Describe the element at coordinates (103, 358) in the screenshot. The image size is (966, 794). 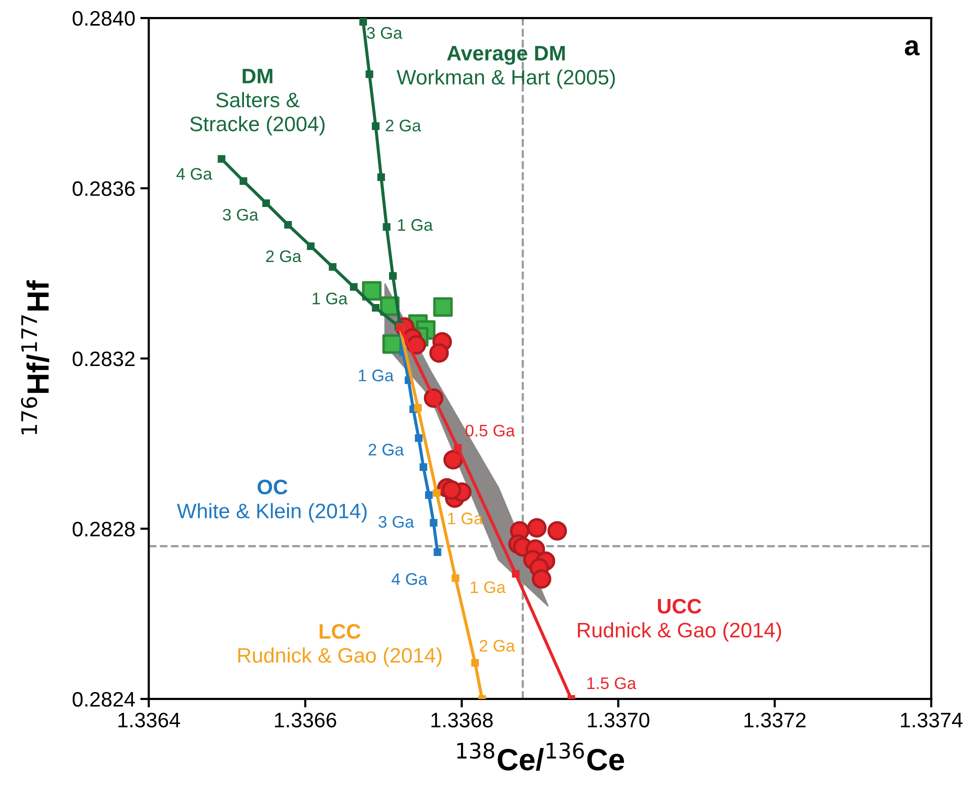
I see `y-tick-label: 0.2832` at that location.